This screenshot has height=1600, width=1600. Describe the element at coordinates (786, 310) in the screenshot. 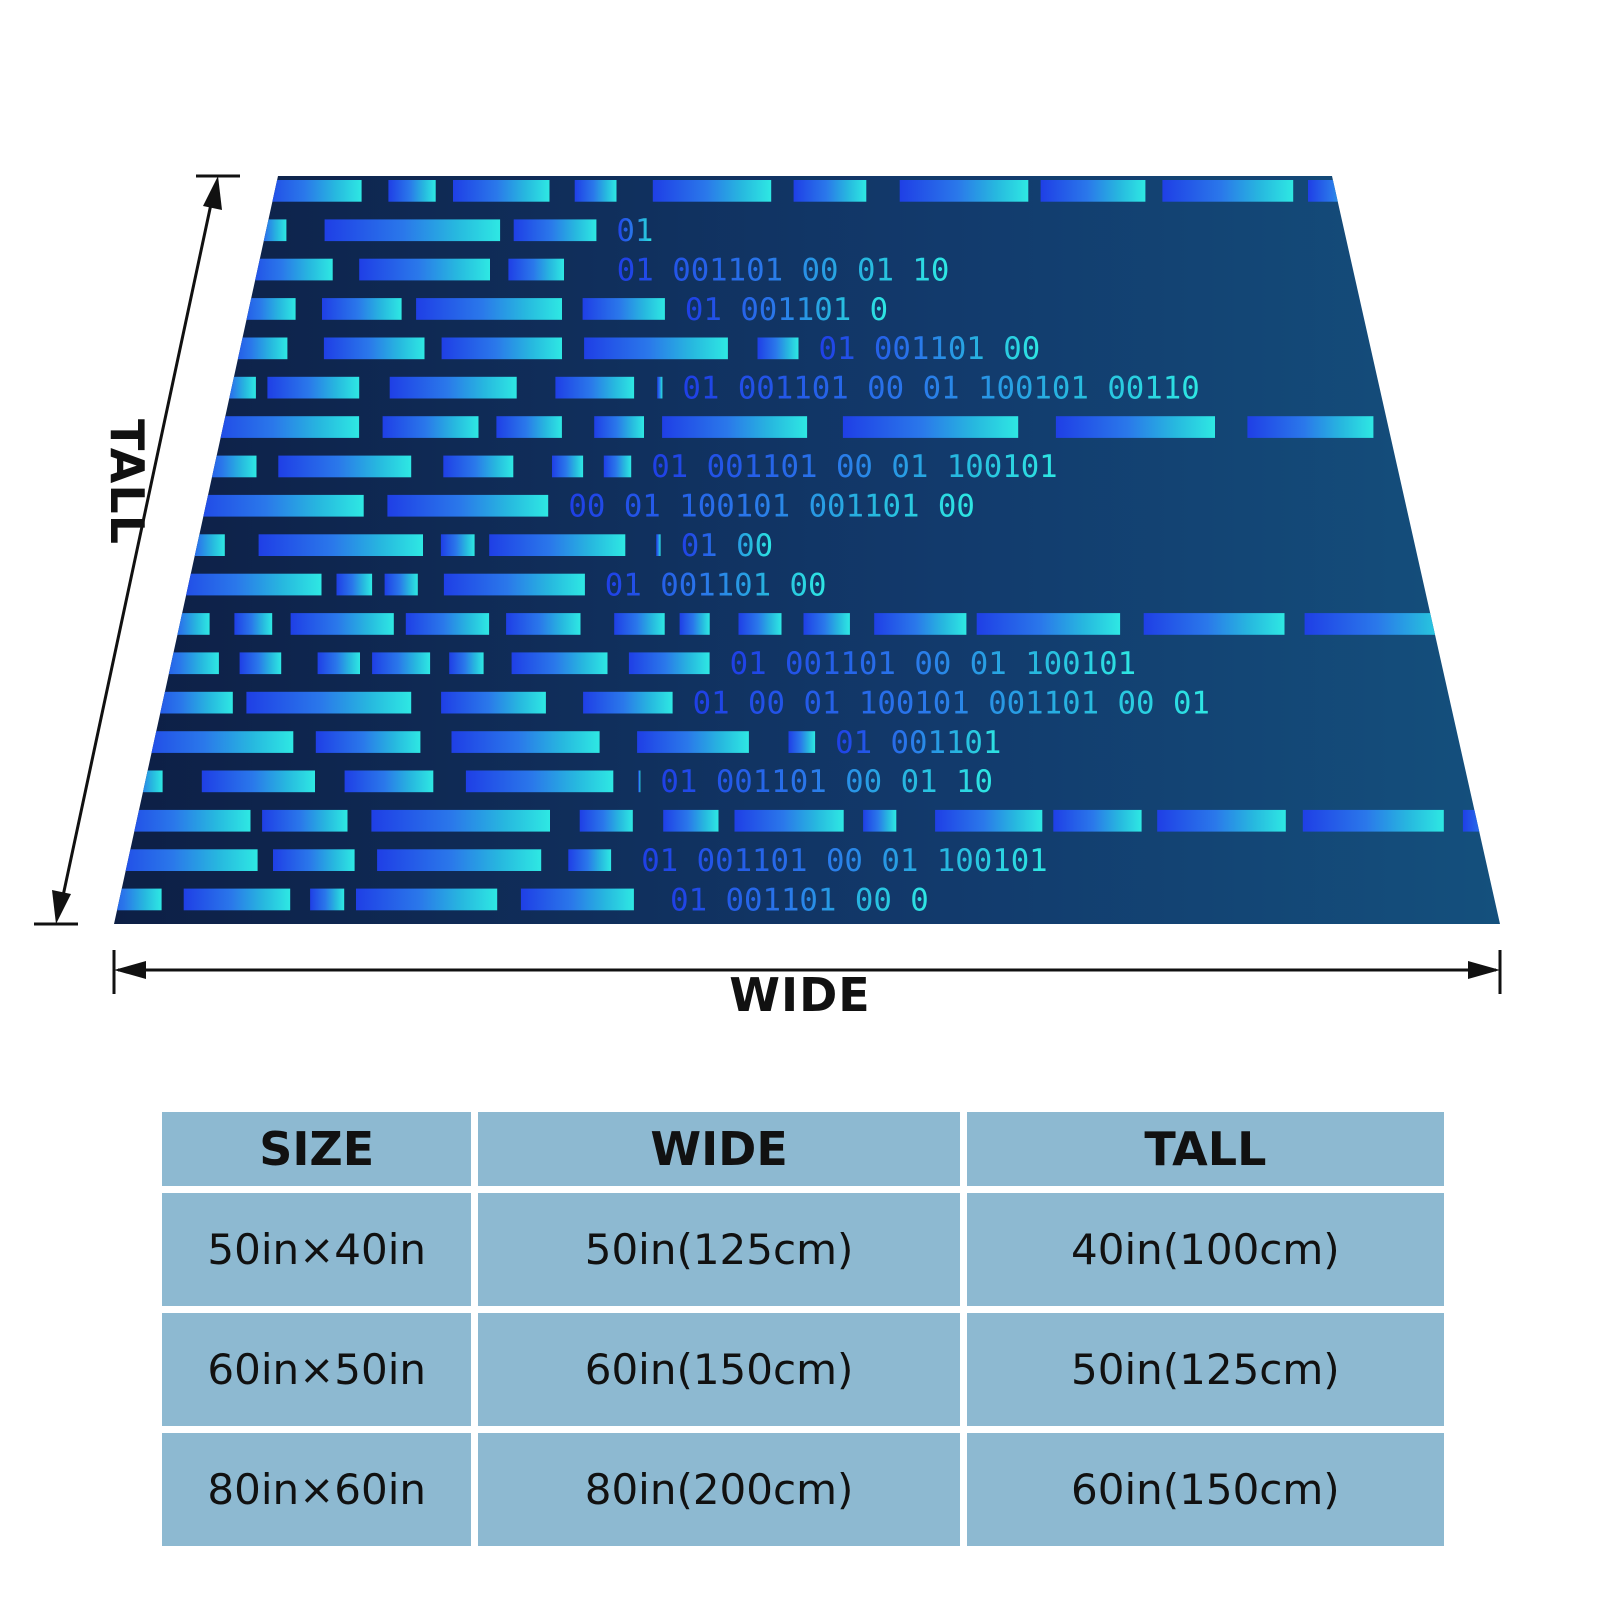

I see `binary-text: 01 001101 0` at that location.